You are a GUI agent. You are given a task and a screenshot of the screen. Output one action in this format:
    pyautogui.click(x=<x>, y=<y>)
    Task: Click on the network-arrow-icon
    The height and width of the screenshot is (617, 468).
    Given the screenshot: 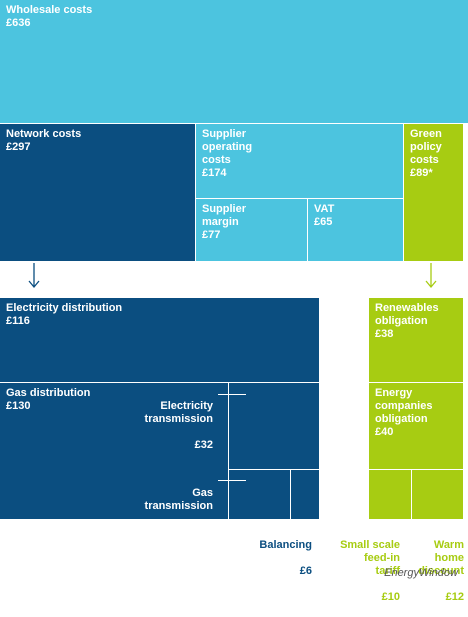 What is the action you would take?
    pyautogui.click(x=34, y=276)
    